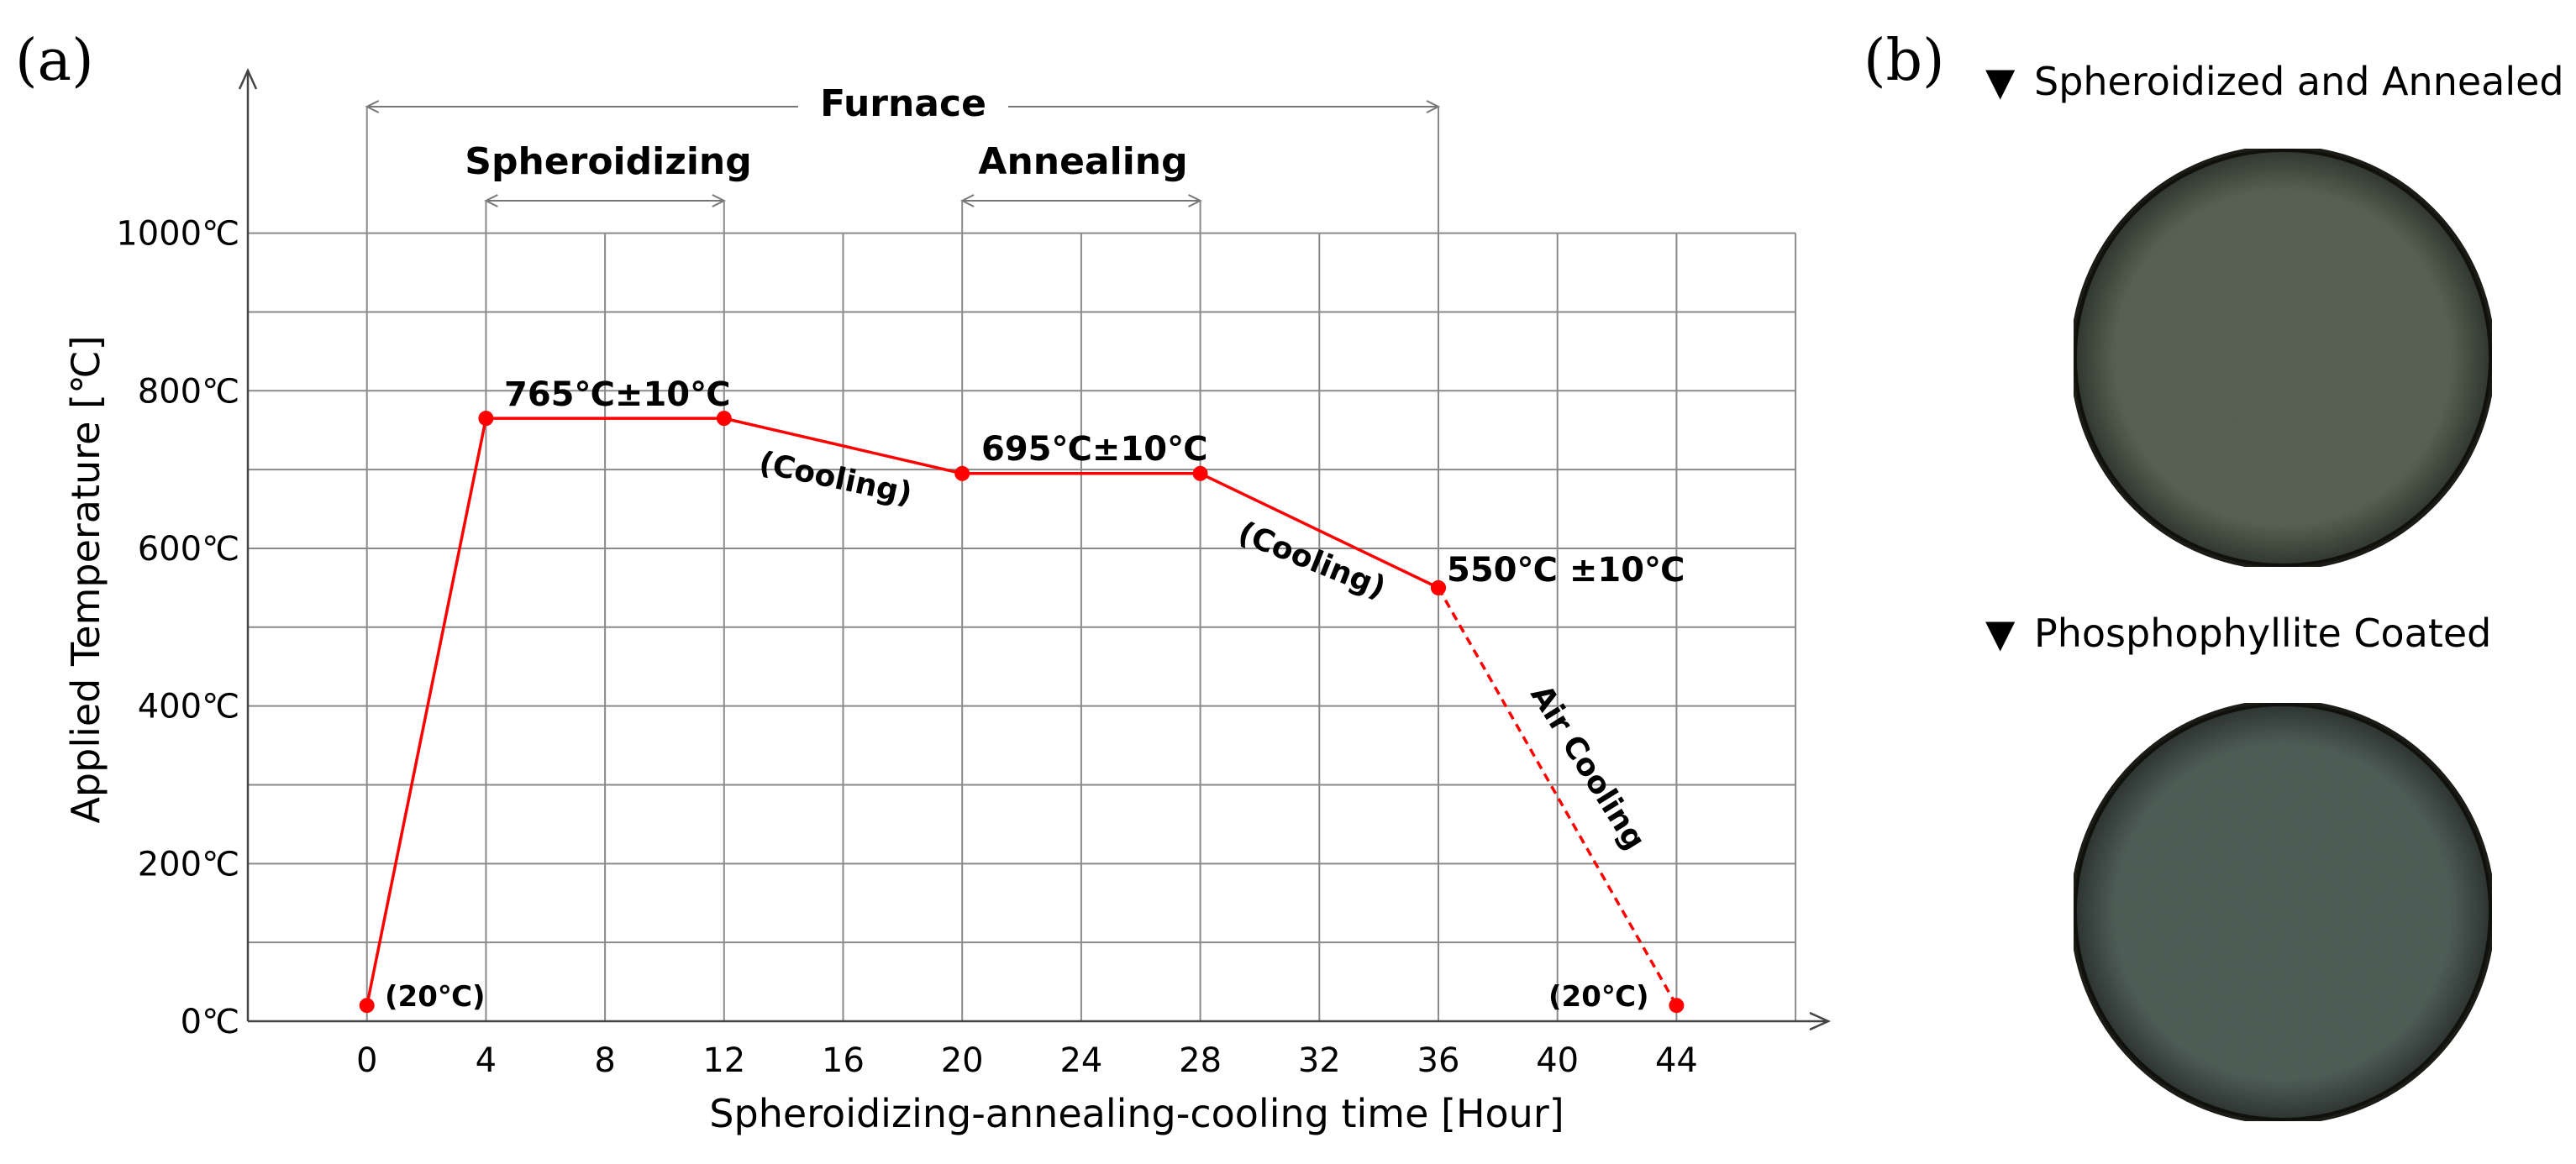 The image size is (2576, 1164). Describe the element at coordinates (188, 707) in the screenshot. I see `y-tick-label: 400℃` at that location.